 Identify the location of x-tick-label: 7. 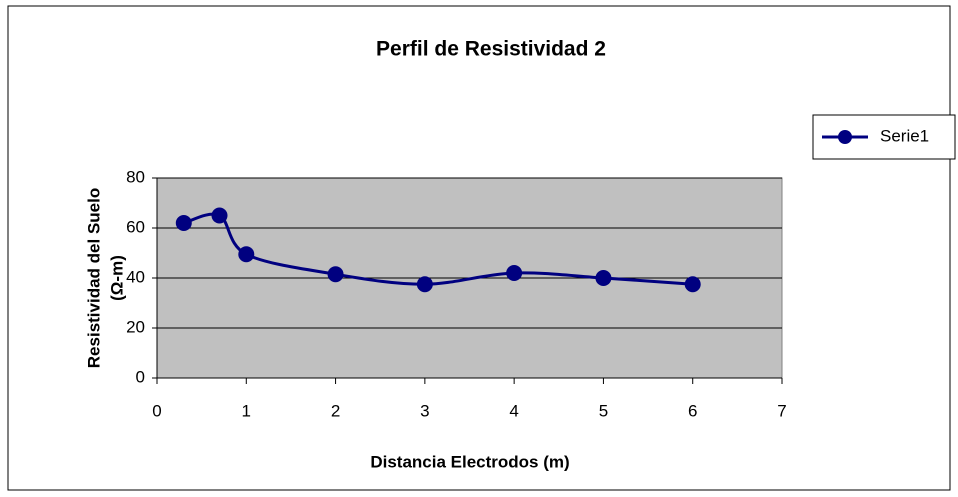
(781, 410).